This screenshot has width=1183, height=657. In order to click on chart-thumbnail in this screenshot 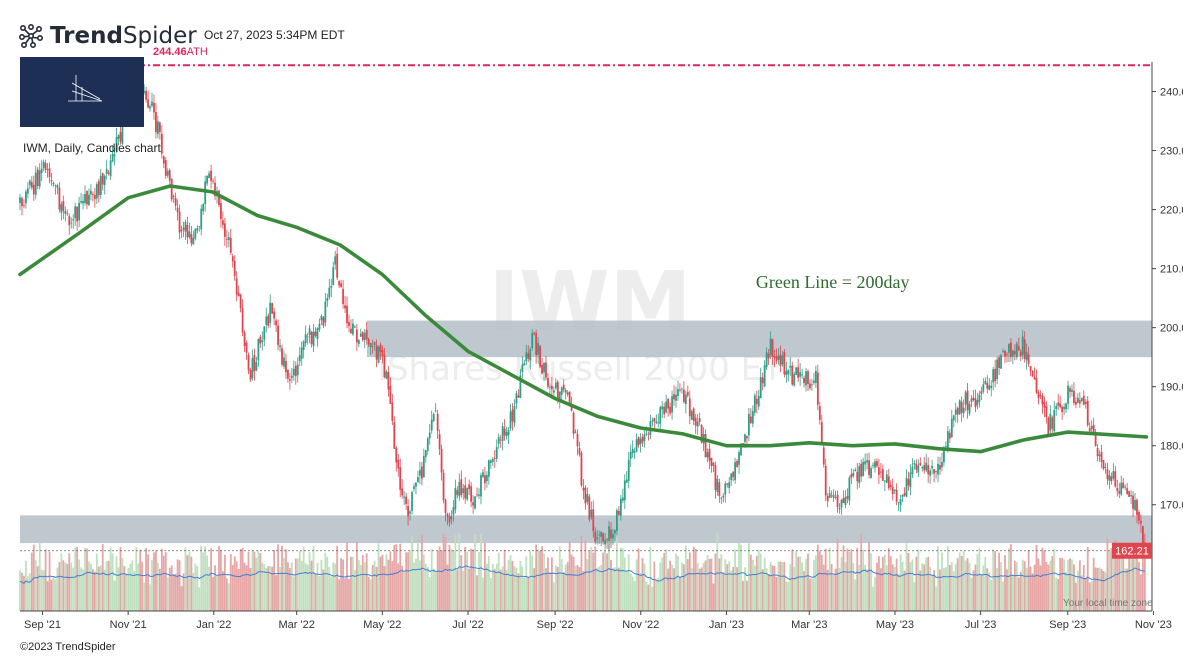, I will do `click(82, 92)`.